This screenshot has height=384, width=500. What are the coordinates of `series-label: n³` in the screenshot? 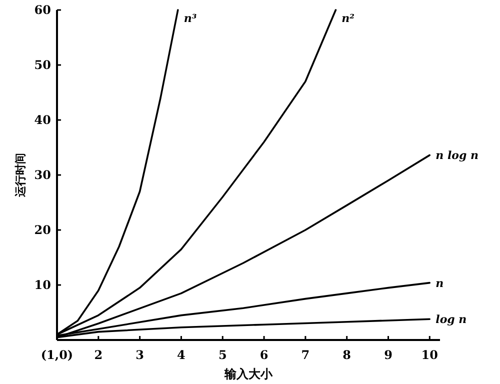 It's located at (190, 18).